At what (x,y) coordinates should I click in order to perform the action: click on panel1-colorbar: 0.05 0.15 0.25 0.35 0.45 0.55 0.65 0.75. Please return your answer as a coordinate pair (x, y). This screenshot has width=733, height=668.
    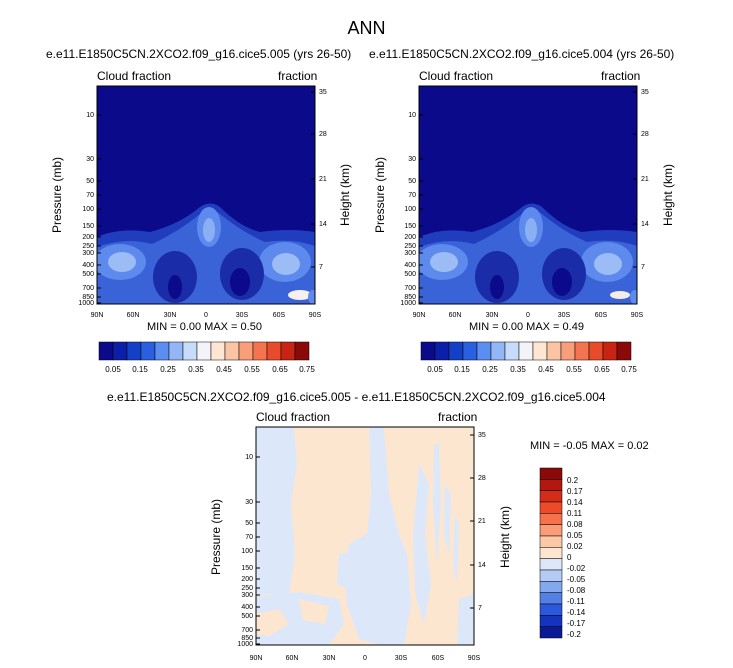
    Looking at the image, I should click on (206, 357).